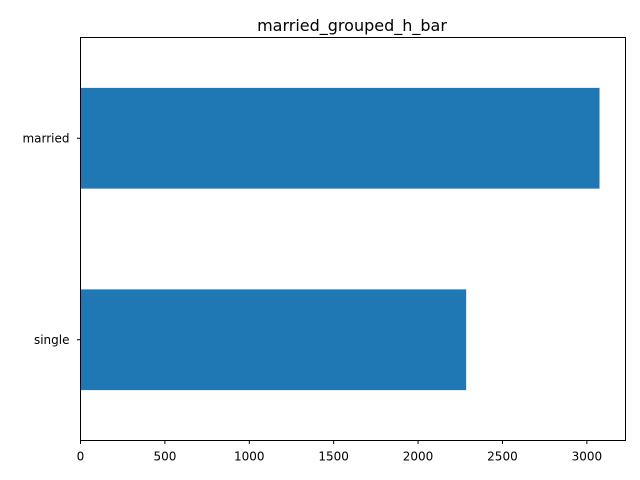  Describe the element at coordinates (45, 138) in the screenshot. I see `y-tick-label-married: married` at that location.